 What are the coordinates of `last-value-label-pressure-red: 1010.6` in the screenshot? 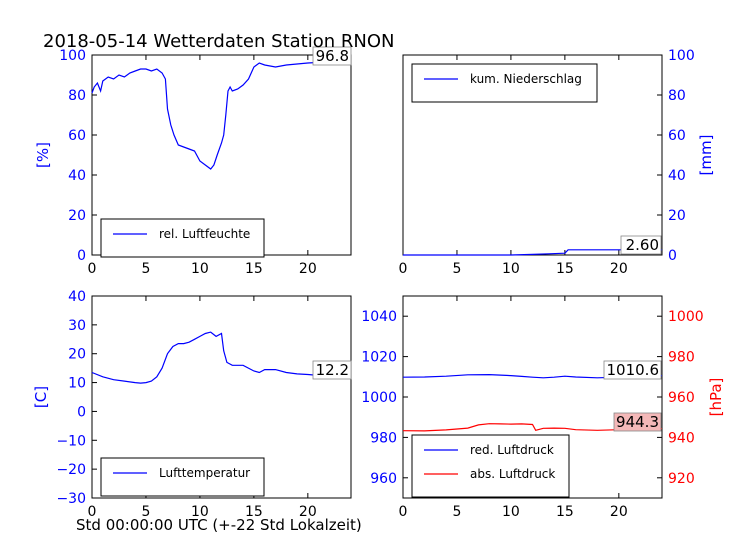 It's located at (633, 370).